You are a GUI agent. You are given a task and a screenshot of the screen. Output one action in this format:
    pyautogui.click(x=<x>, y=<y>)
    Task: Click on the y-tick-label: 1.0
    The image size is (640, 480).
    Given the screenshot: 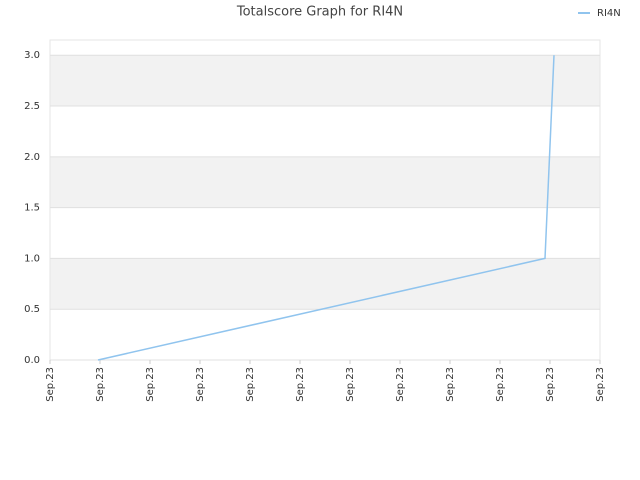 What is the action you would take?
    pyautogui.click(x=32, y=258)
    